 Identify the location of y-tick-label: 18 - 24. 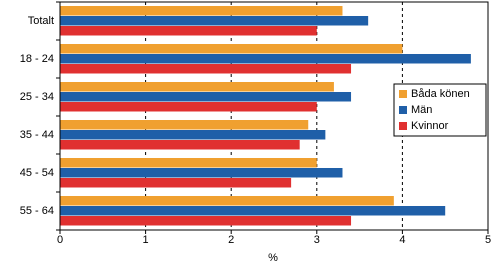
(37, 59).